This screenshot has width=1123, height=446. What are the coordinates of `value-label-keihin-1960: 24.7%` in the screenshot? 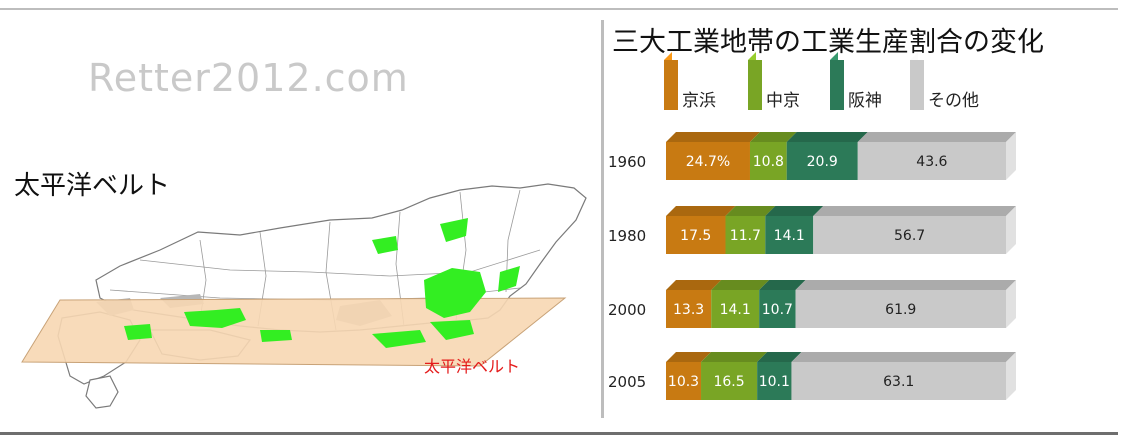 It's located at (708, 162).